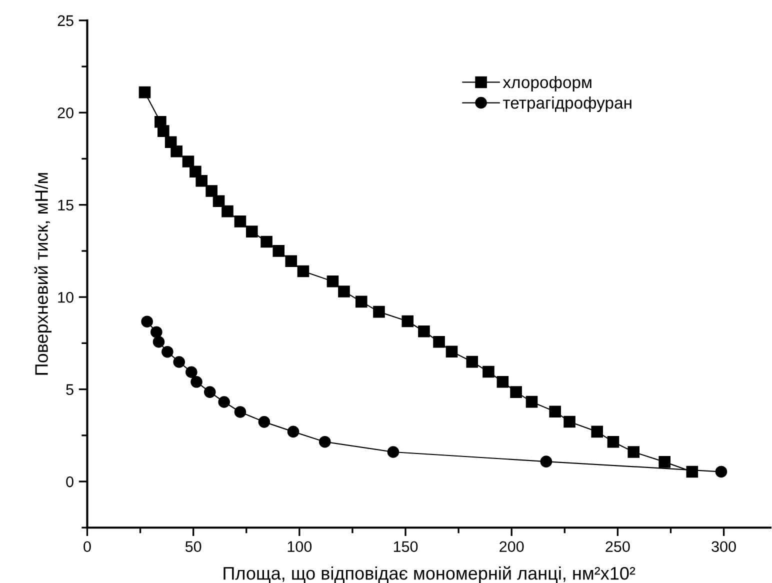 The width and height of the screenshot is (772, 583). What do you see at coordinates (512, 546) in the screenshot?
I see `x-tick-label: 200` at bounding box center [512, 546].